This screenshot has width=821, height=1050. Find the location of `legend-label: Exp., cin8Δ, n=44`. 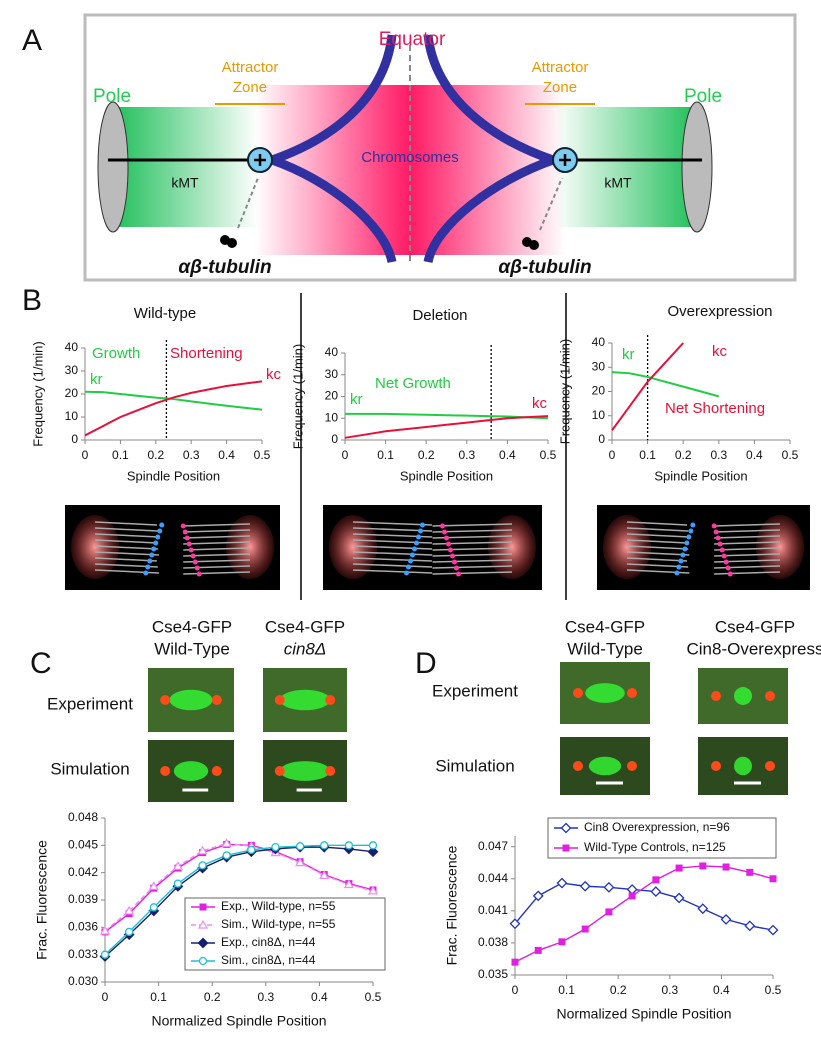

legend-label: Exp., cin8Δ, n=44 is located at coordinates (268, 942).